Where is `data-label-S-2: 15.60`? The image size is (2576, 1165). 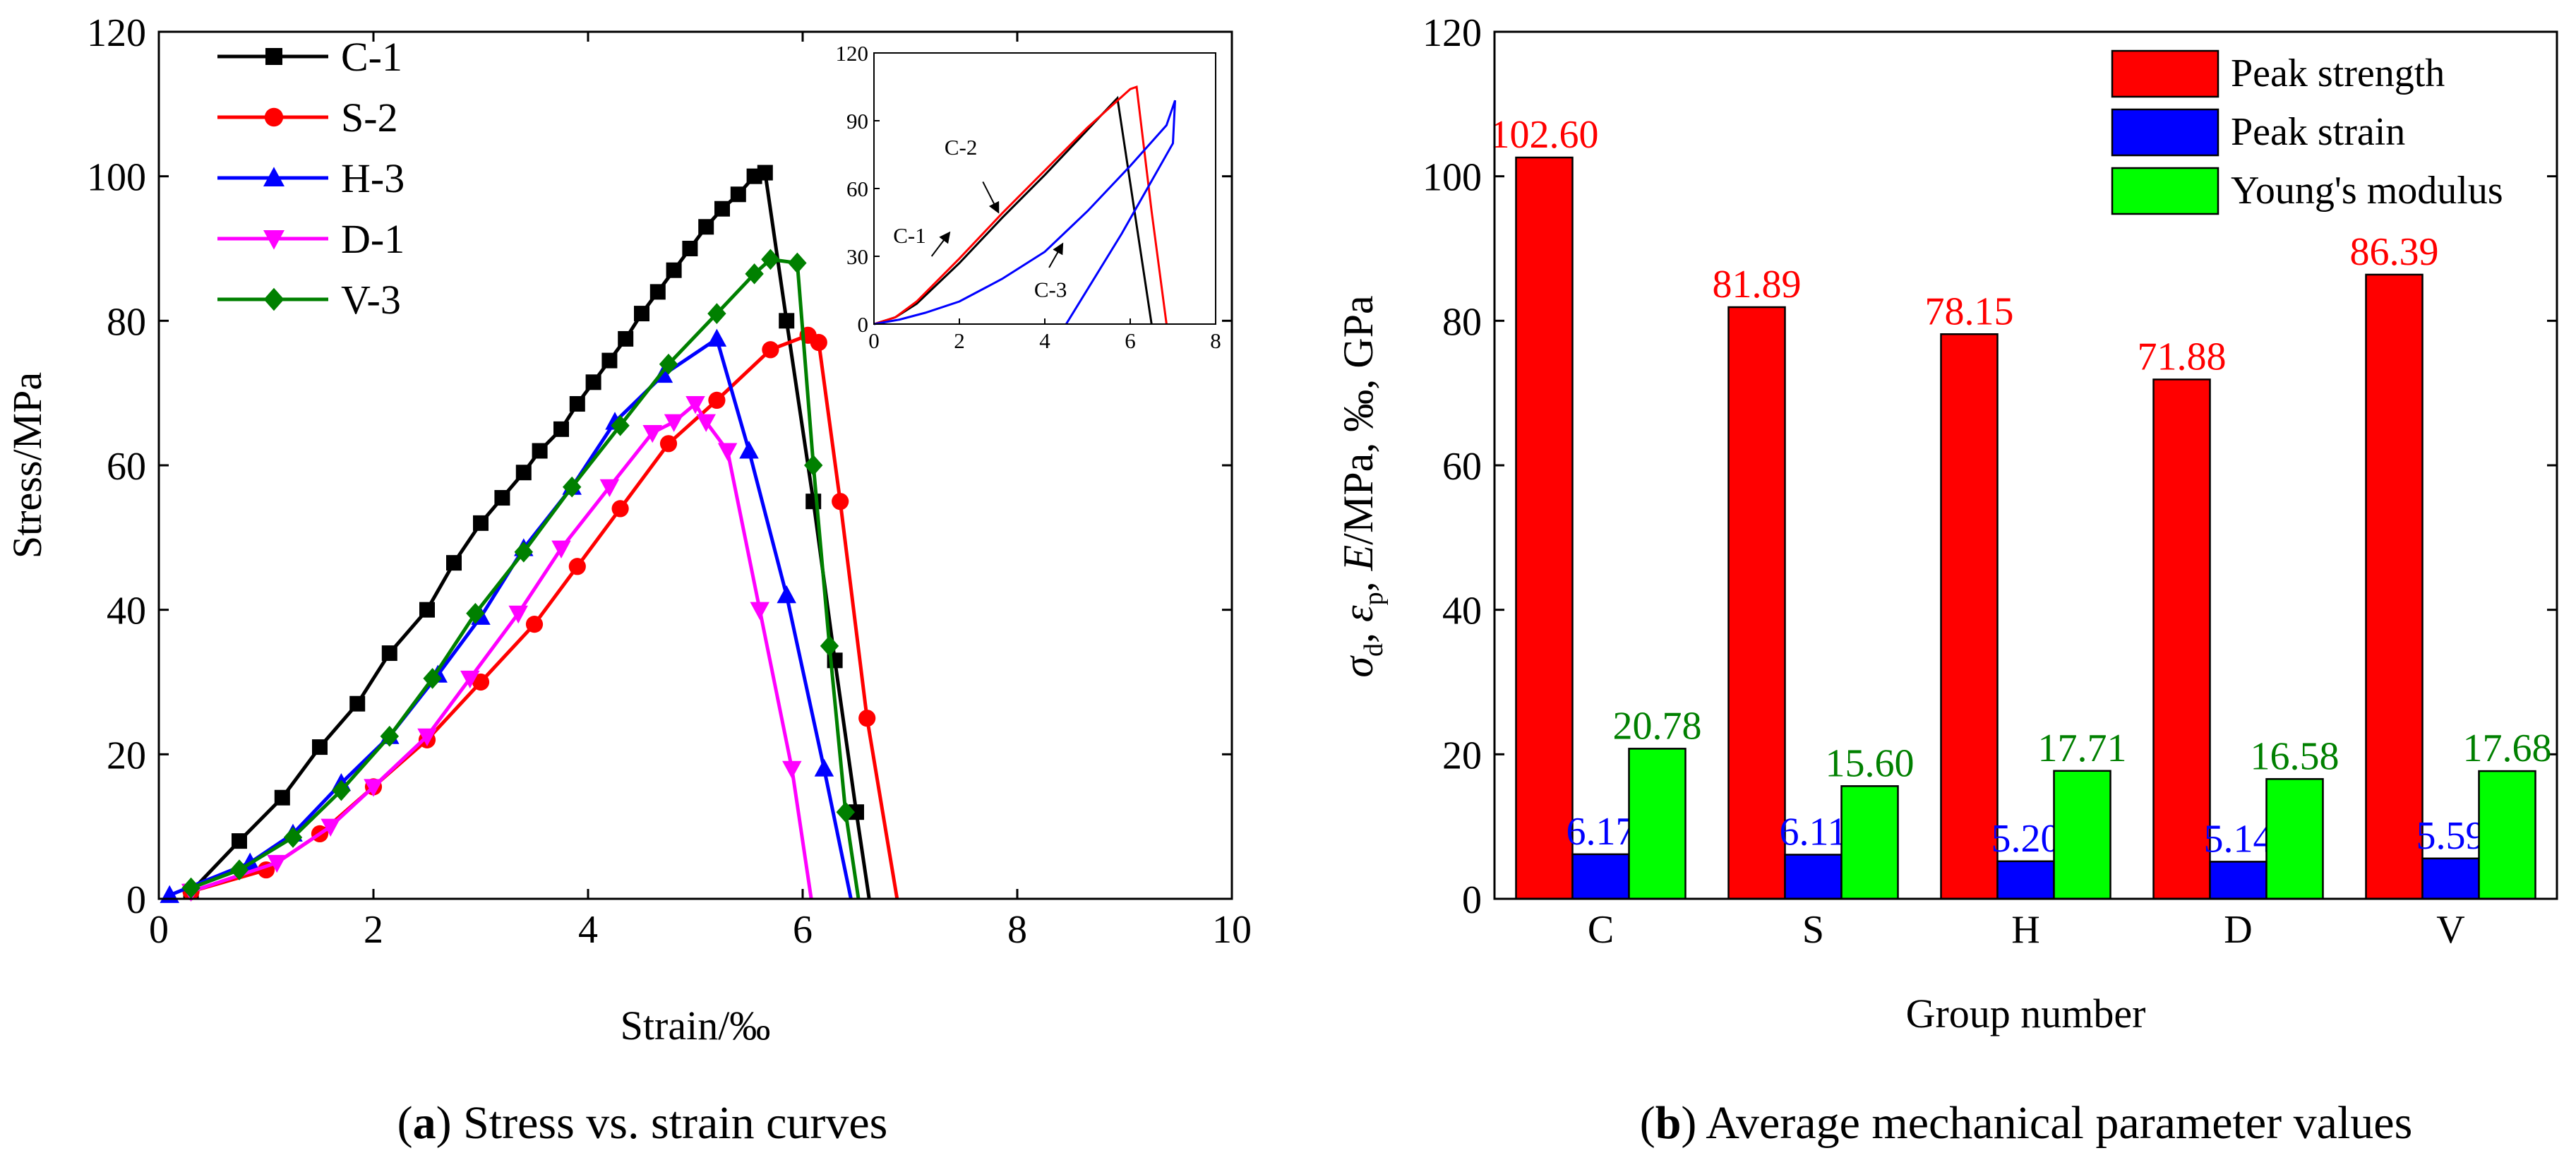
data-label-S-2: 15.60 is located at coordinates (1870, 763).